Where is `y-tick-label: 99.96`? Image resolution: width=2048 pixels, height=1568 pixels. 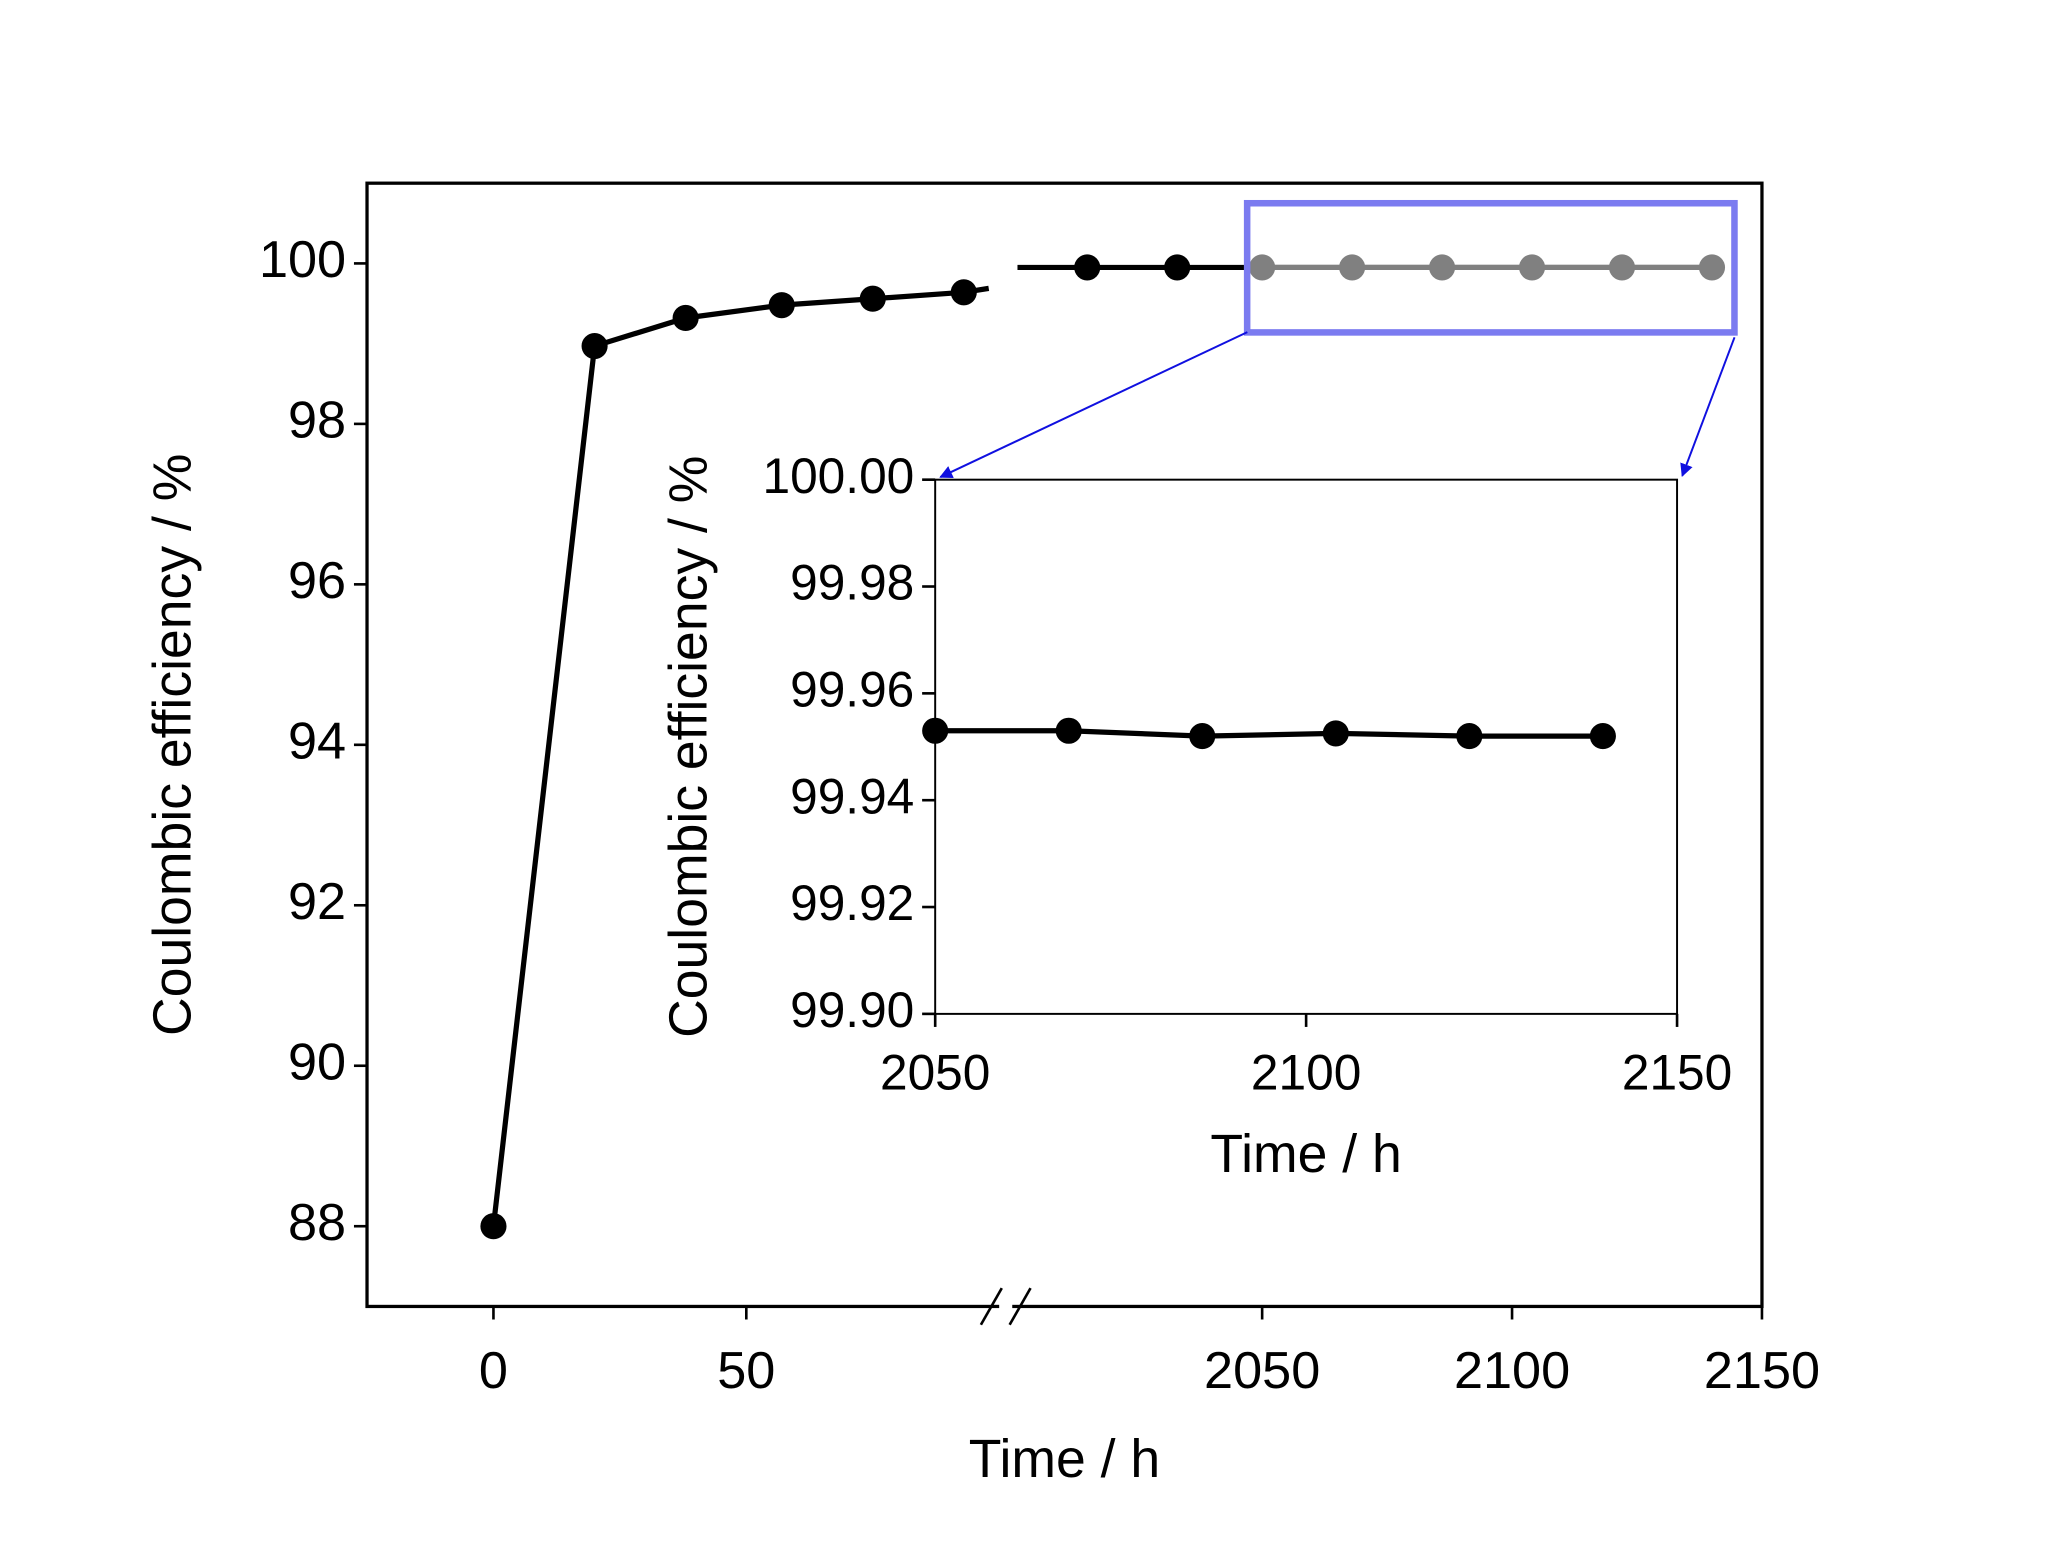
y-tick-label: 99.96 is located at coordinates (852, 689).